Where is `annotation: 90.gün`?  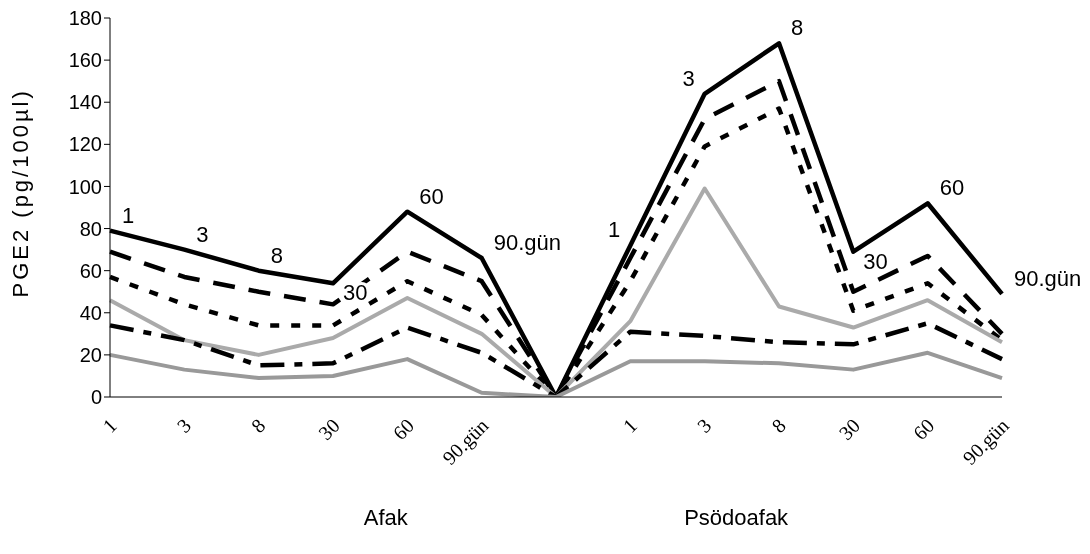
annotation: 90.gün is located at coordinates (527, 243).